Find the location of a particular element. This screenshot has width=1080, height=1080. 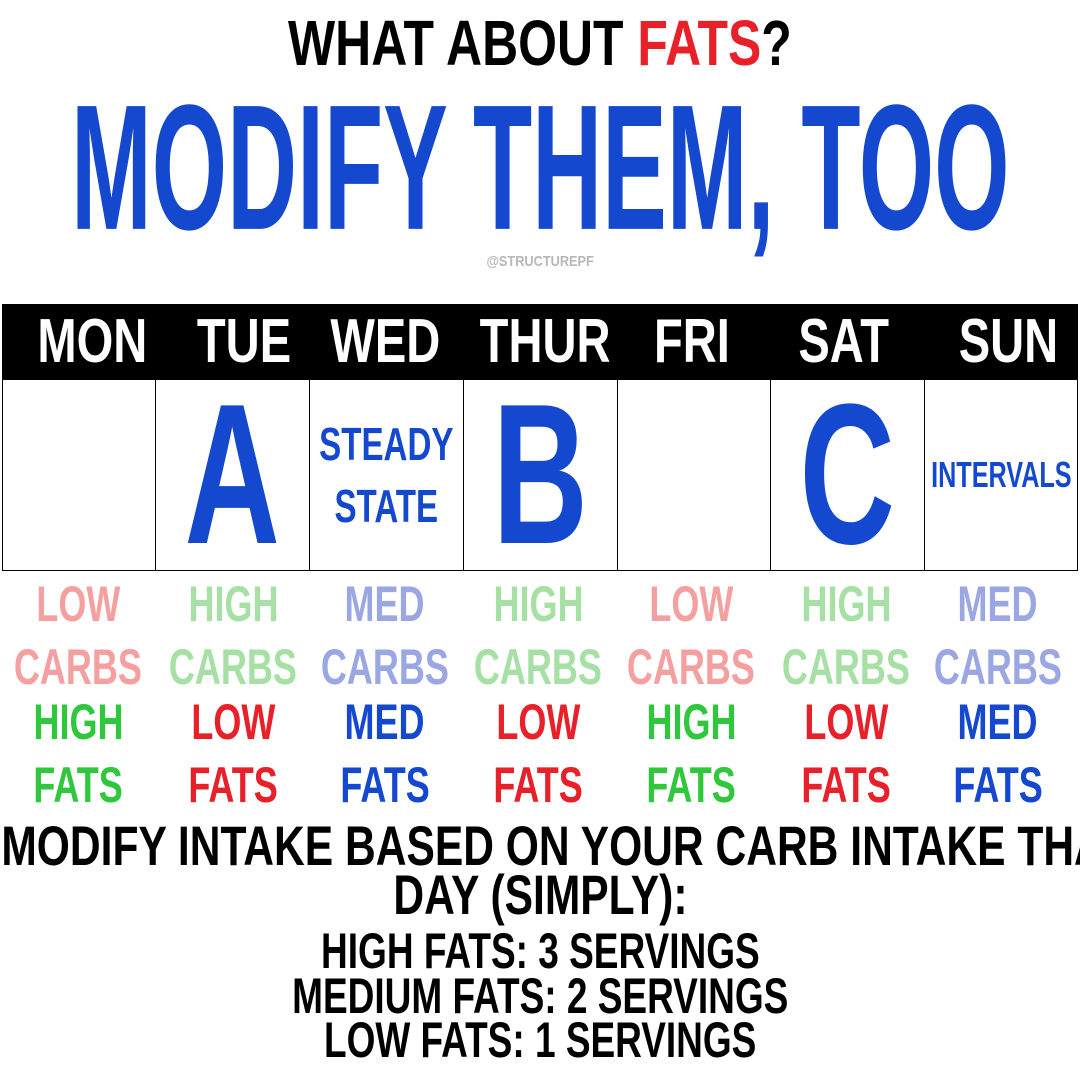

carbs-word-fri: CARBS is located at coordinates (691, 667).